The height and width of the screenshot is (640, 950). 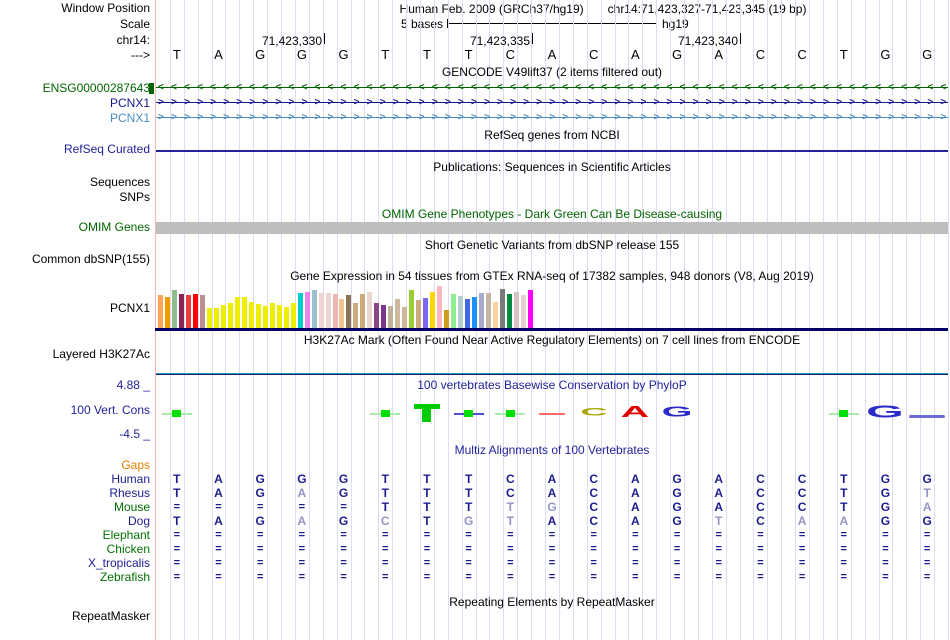 I want to click on track-title: RefSeq genes from NCBI, so click(x=552, y=135).